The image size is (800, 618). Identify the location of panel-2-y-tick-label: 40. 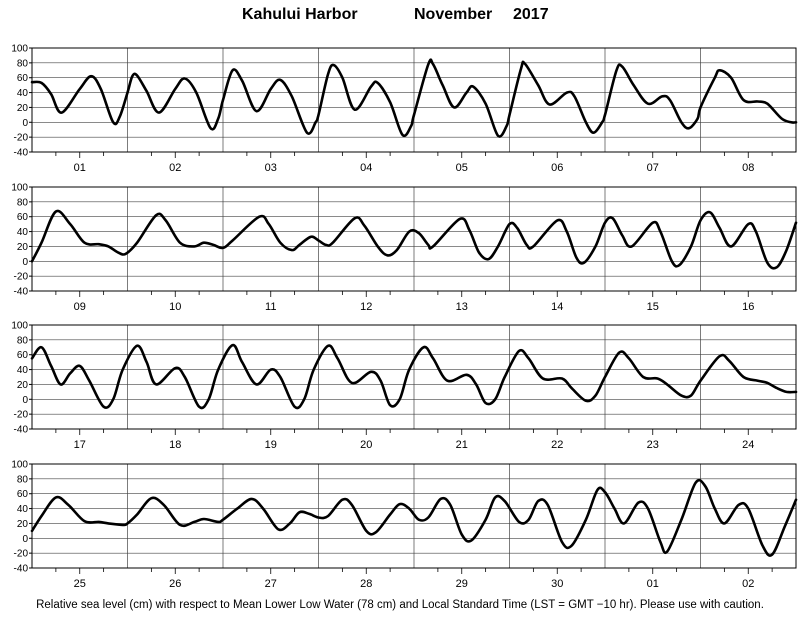
(23, 232).